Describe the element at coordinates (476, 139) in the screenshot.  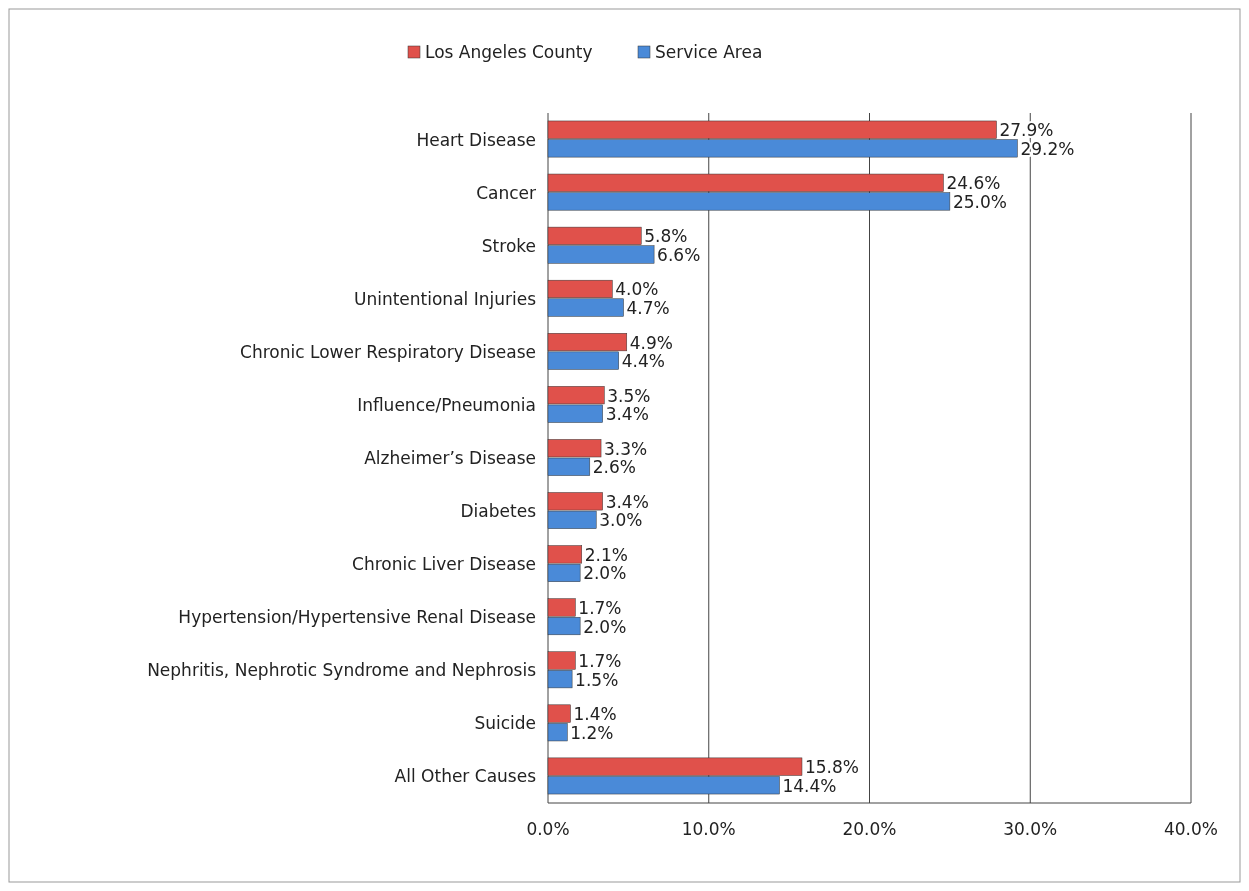
I see `y-tick-label: Heart Disease` at that location.